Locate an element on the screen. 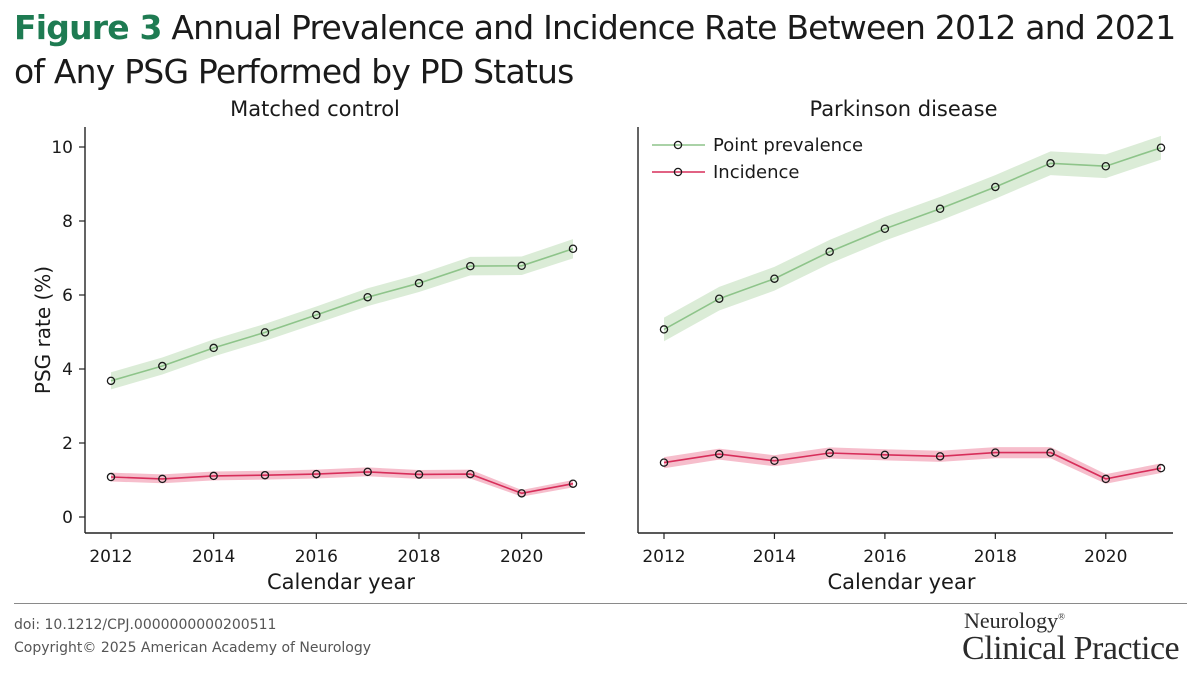  control-prevalence-point-2021 is located at coordinates (573, 248).